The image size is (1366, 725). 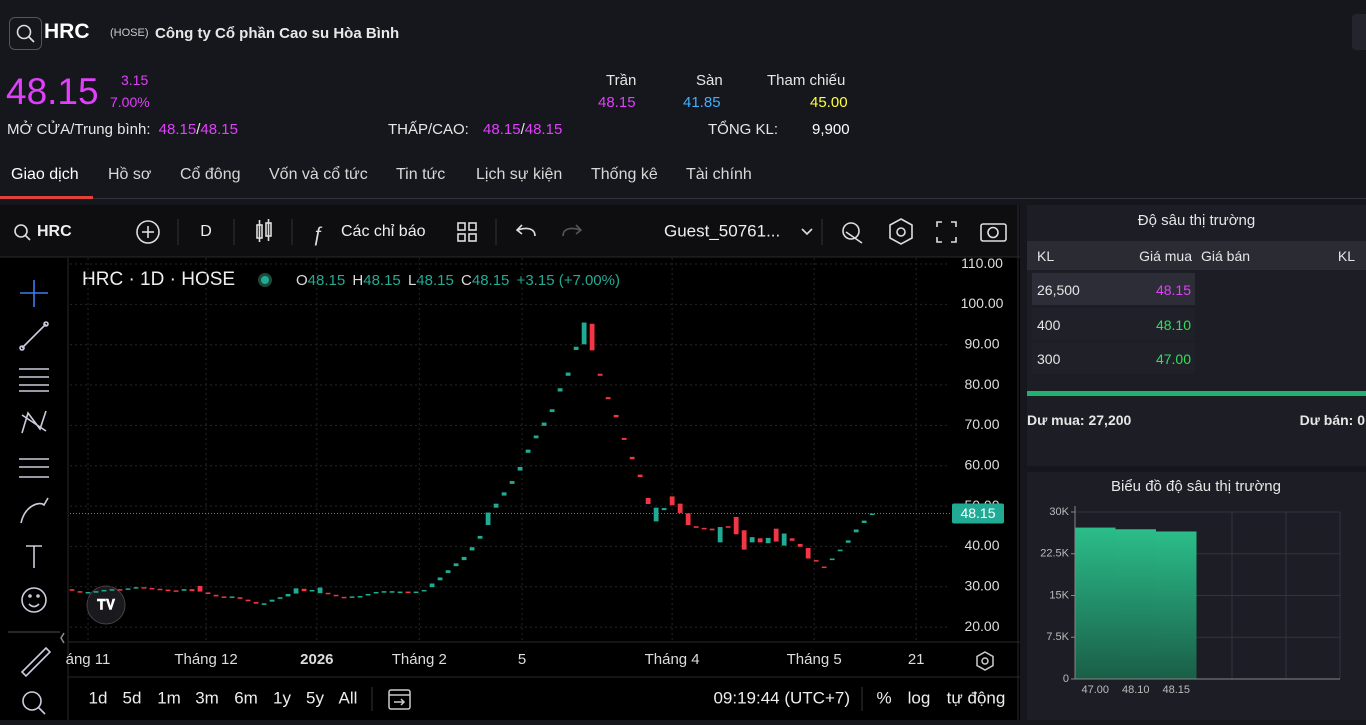 I want to click on auto-toggle: tự động, so click(x=976, y=697).